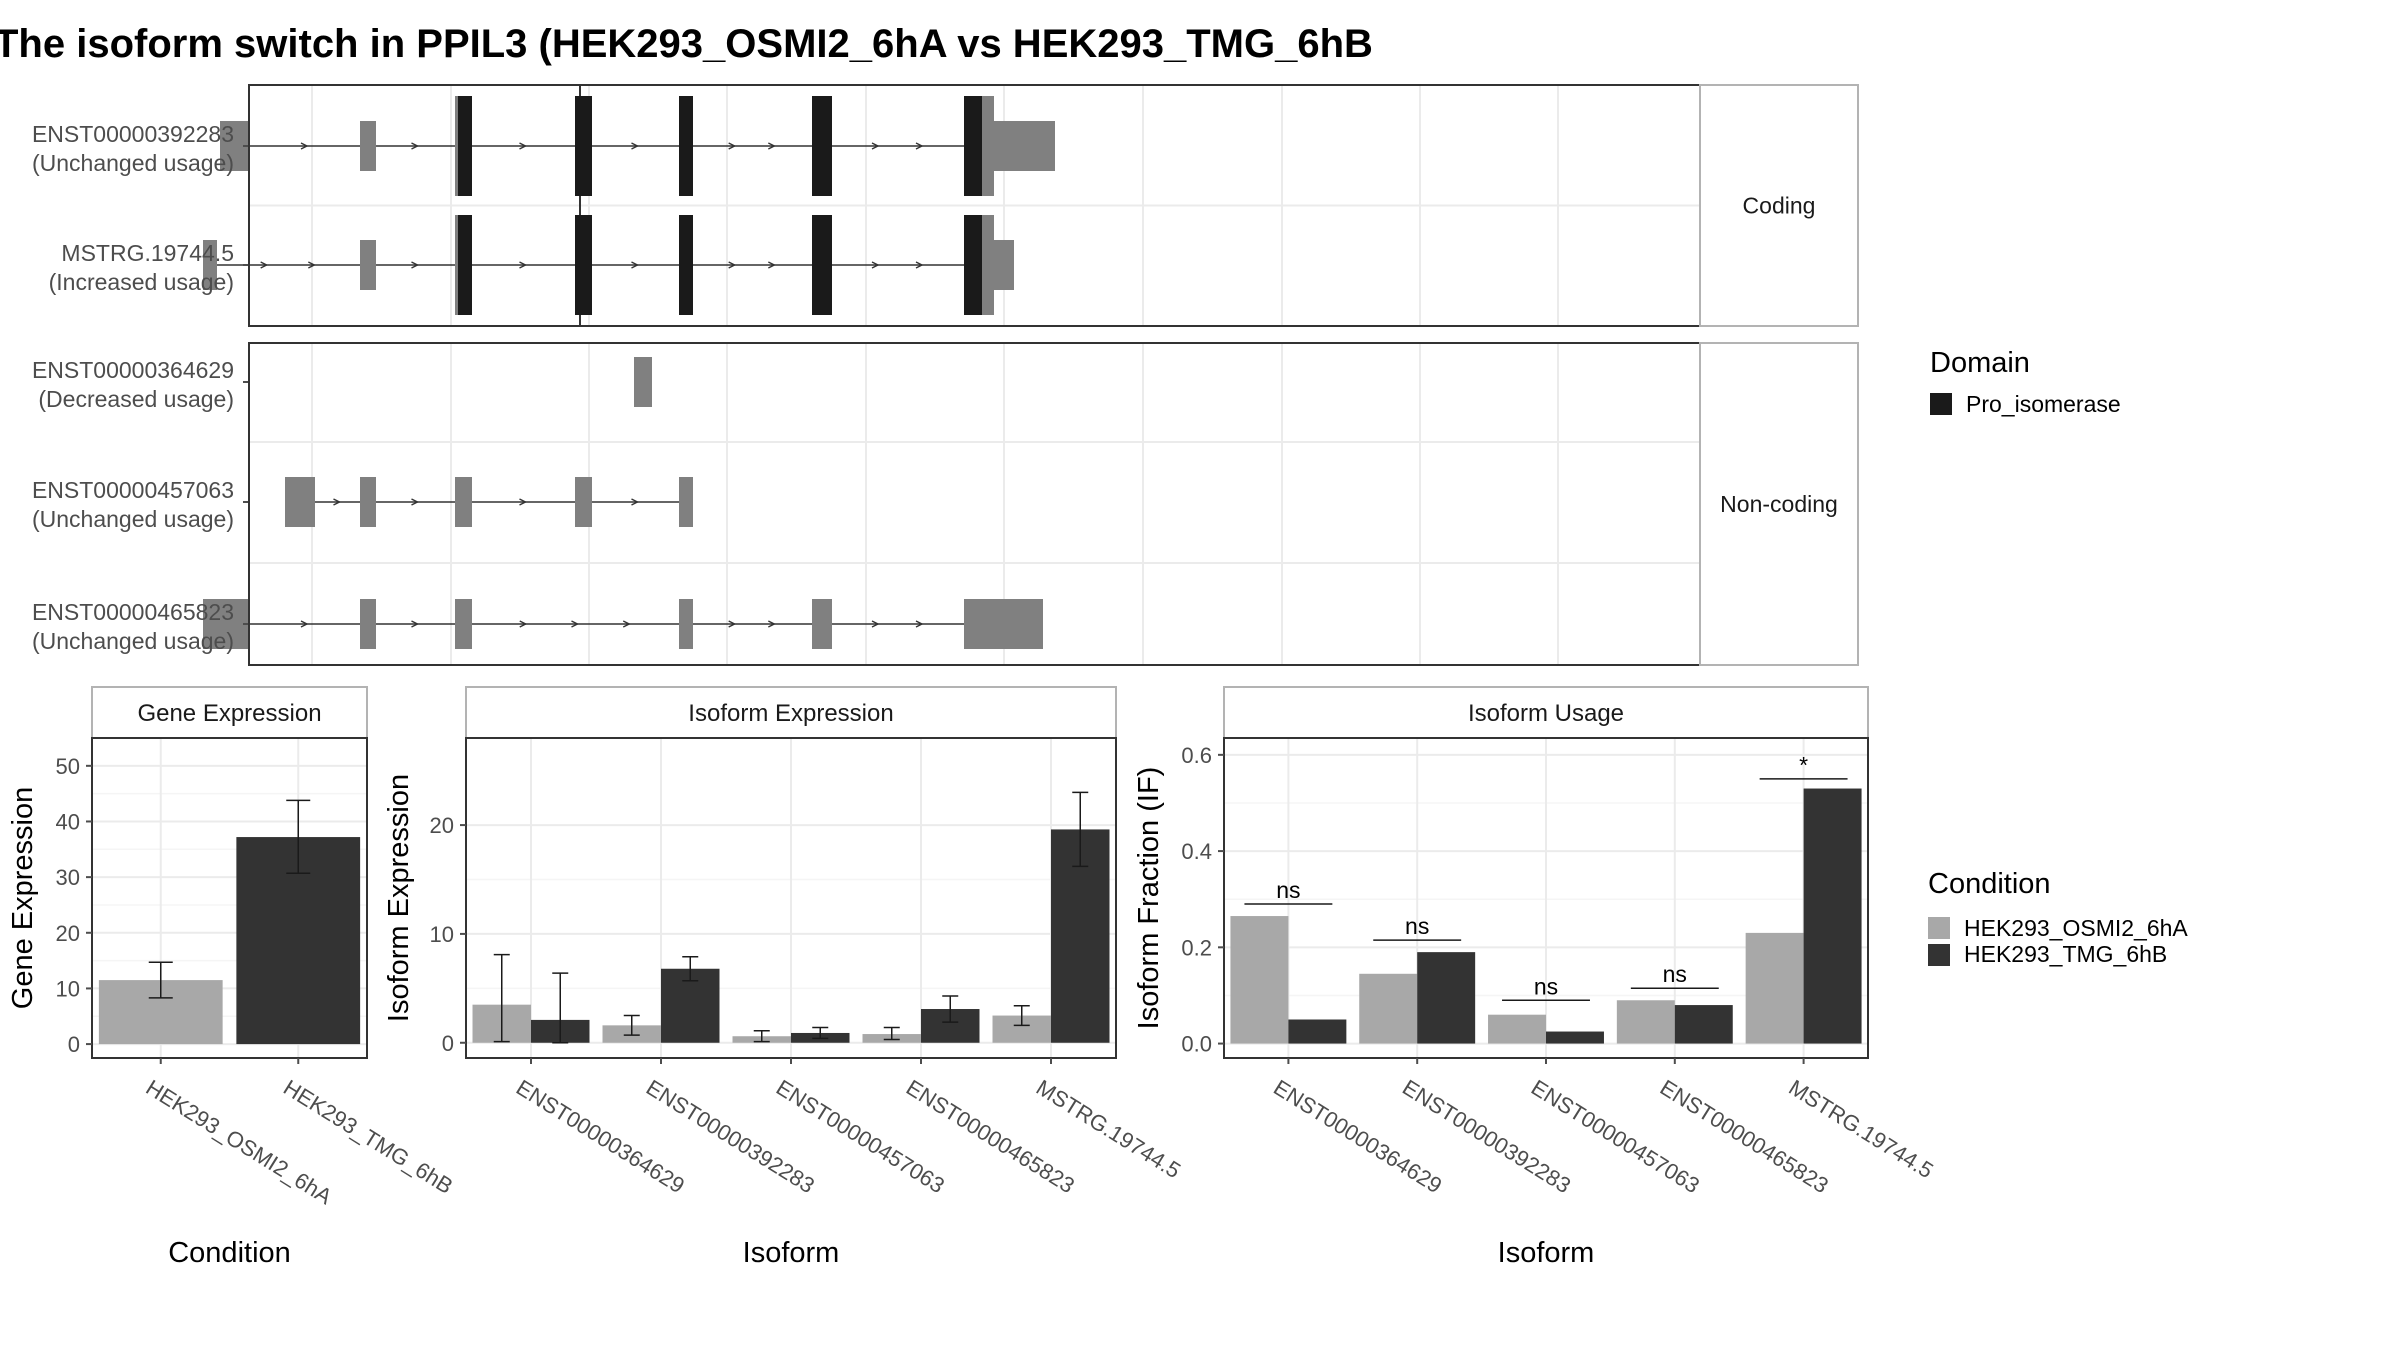  Describe the element at coordinates (2025, 382) in the screenshot. I see `domain-legend: Domain Pro_isomerase` at that location.